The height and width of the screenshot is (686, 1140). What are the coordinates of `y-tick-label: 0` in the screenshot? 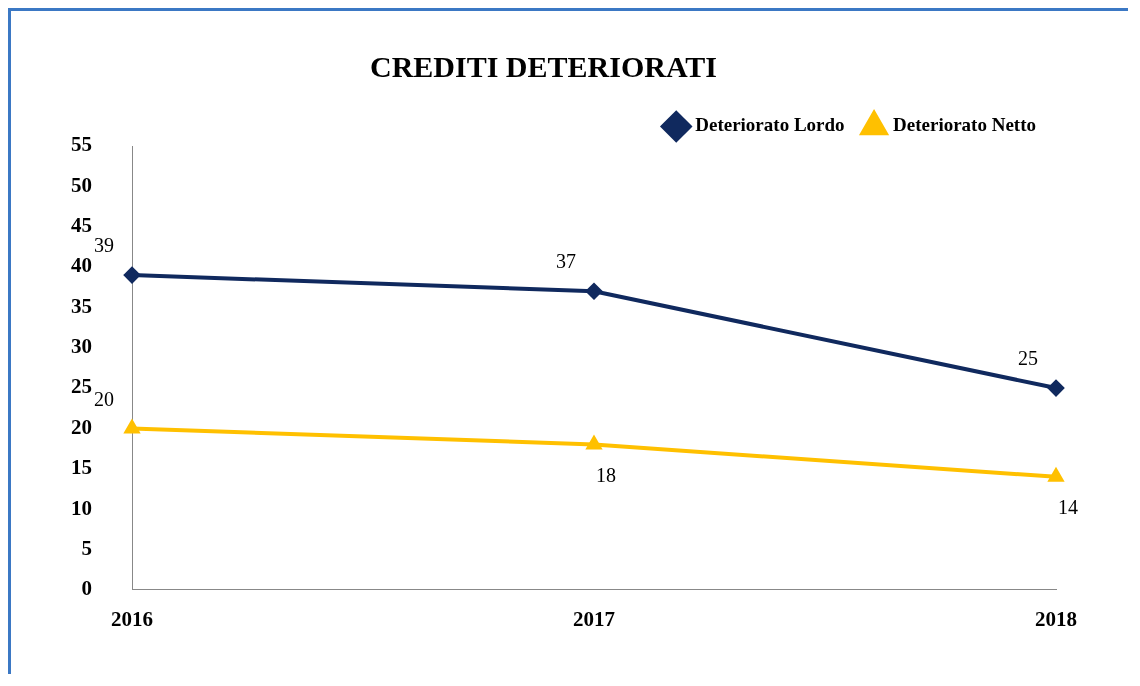 It's located at (86, 588).